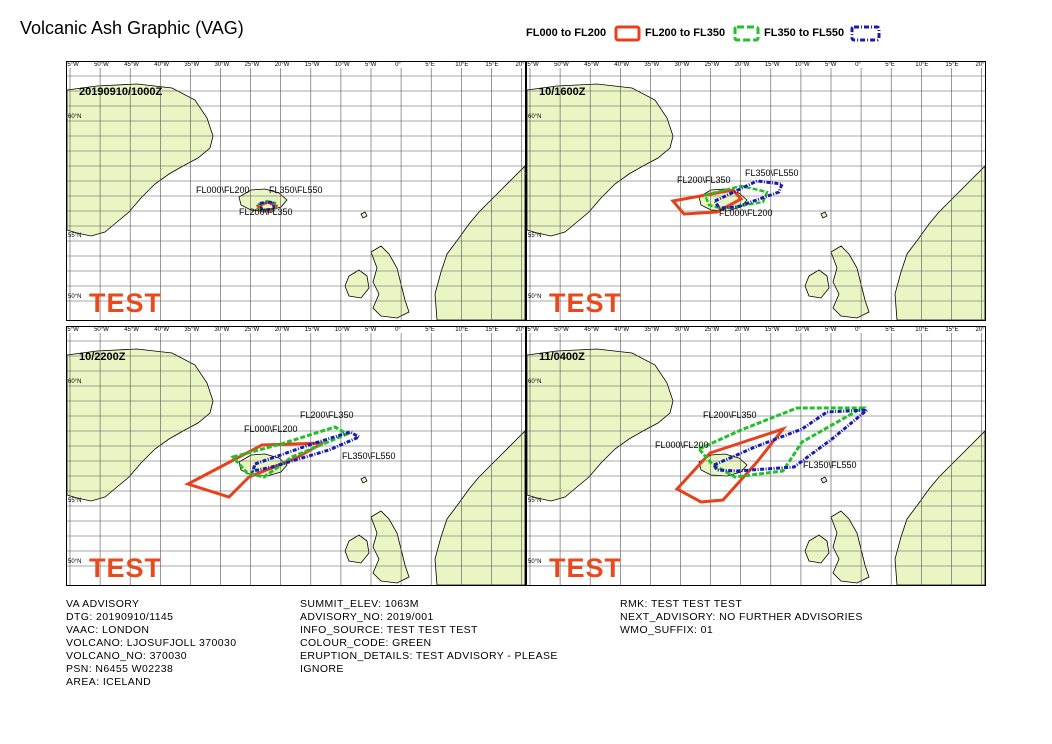 This screenshot has height=744, width=1052. I want to click on advisory-line: WMO_SUFFIX: 01, so click(667, 630).